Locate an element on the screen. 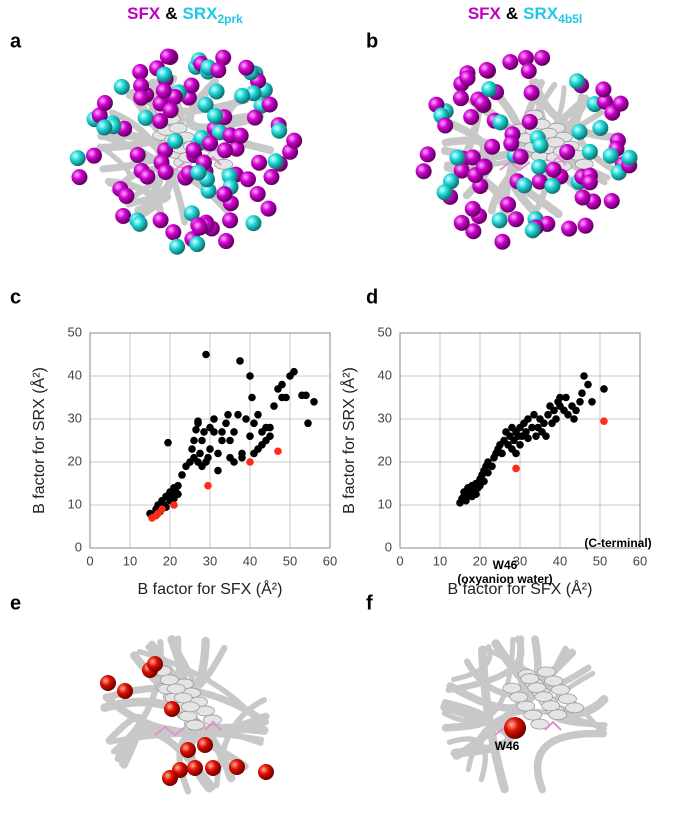  heading-sub: 2prk is located at coordinates (230, 19).